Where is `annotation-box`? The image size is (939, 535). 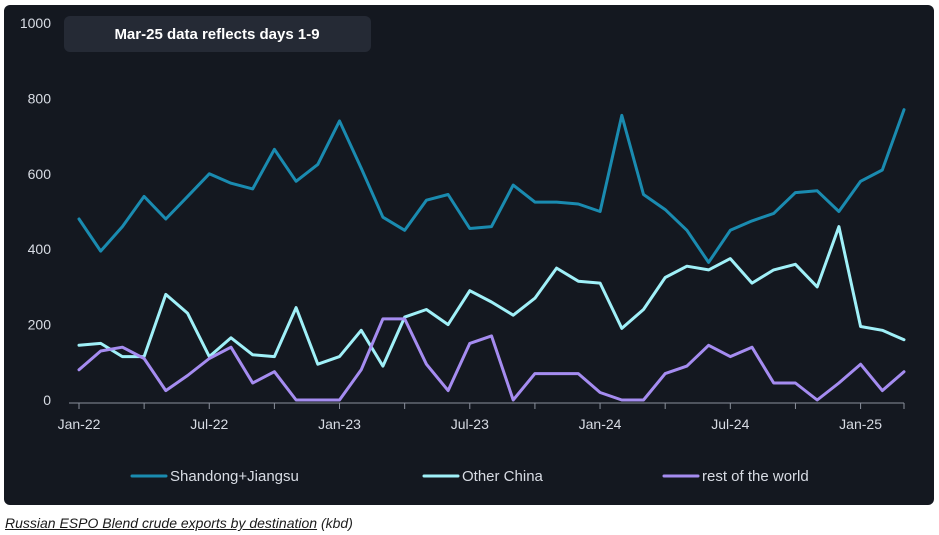 annotation-box is located at coordinates (217, 34).